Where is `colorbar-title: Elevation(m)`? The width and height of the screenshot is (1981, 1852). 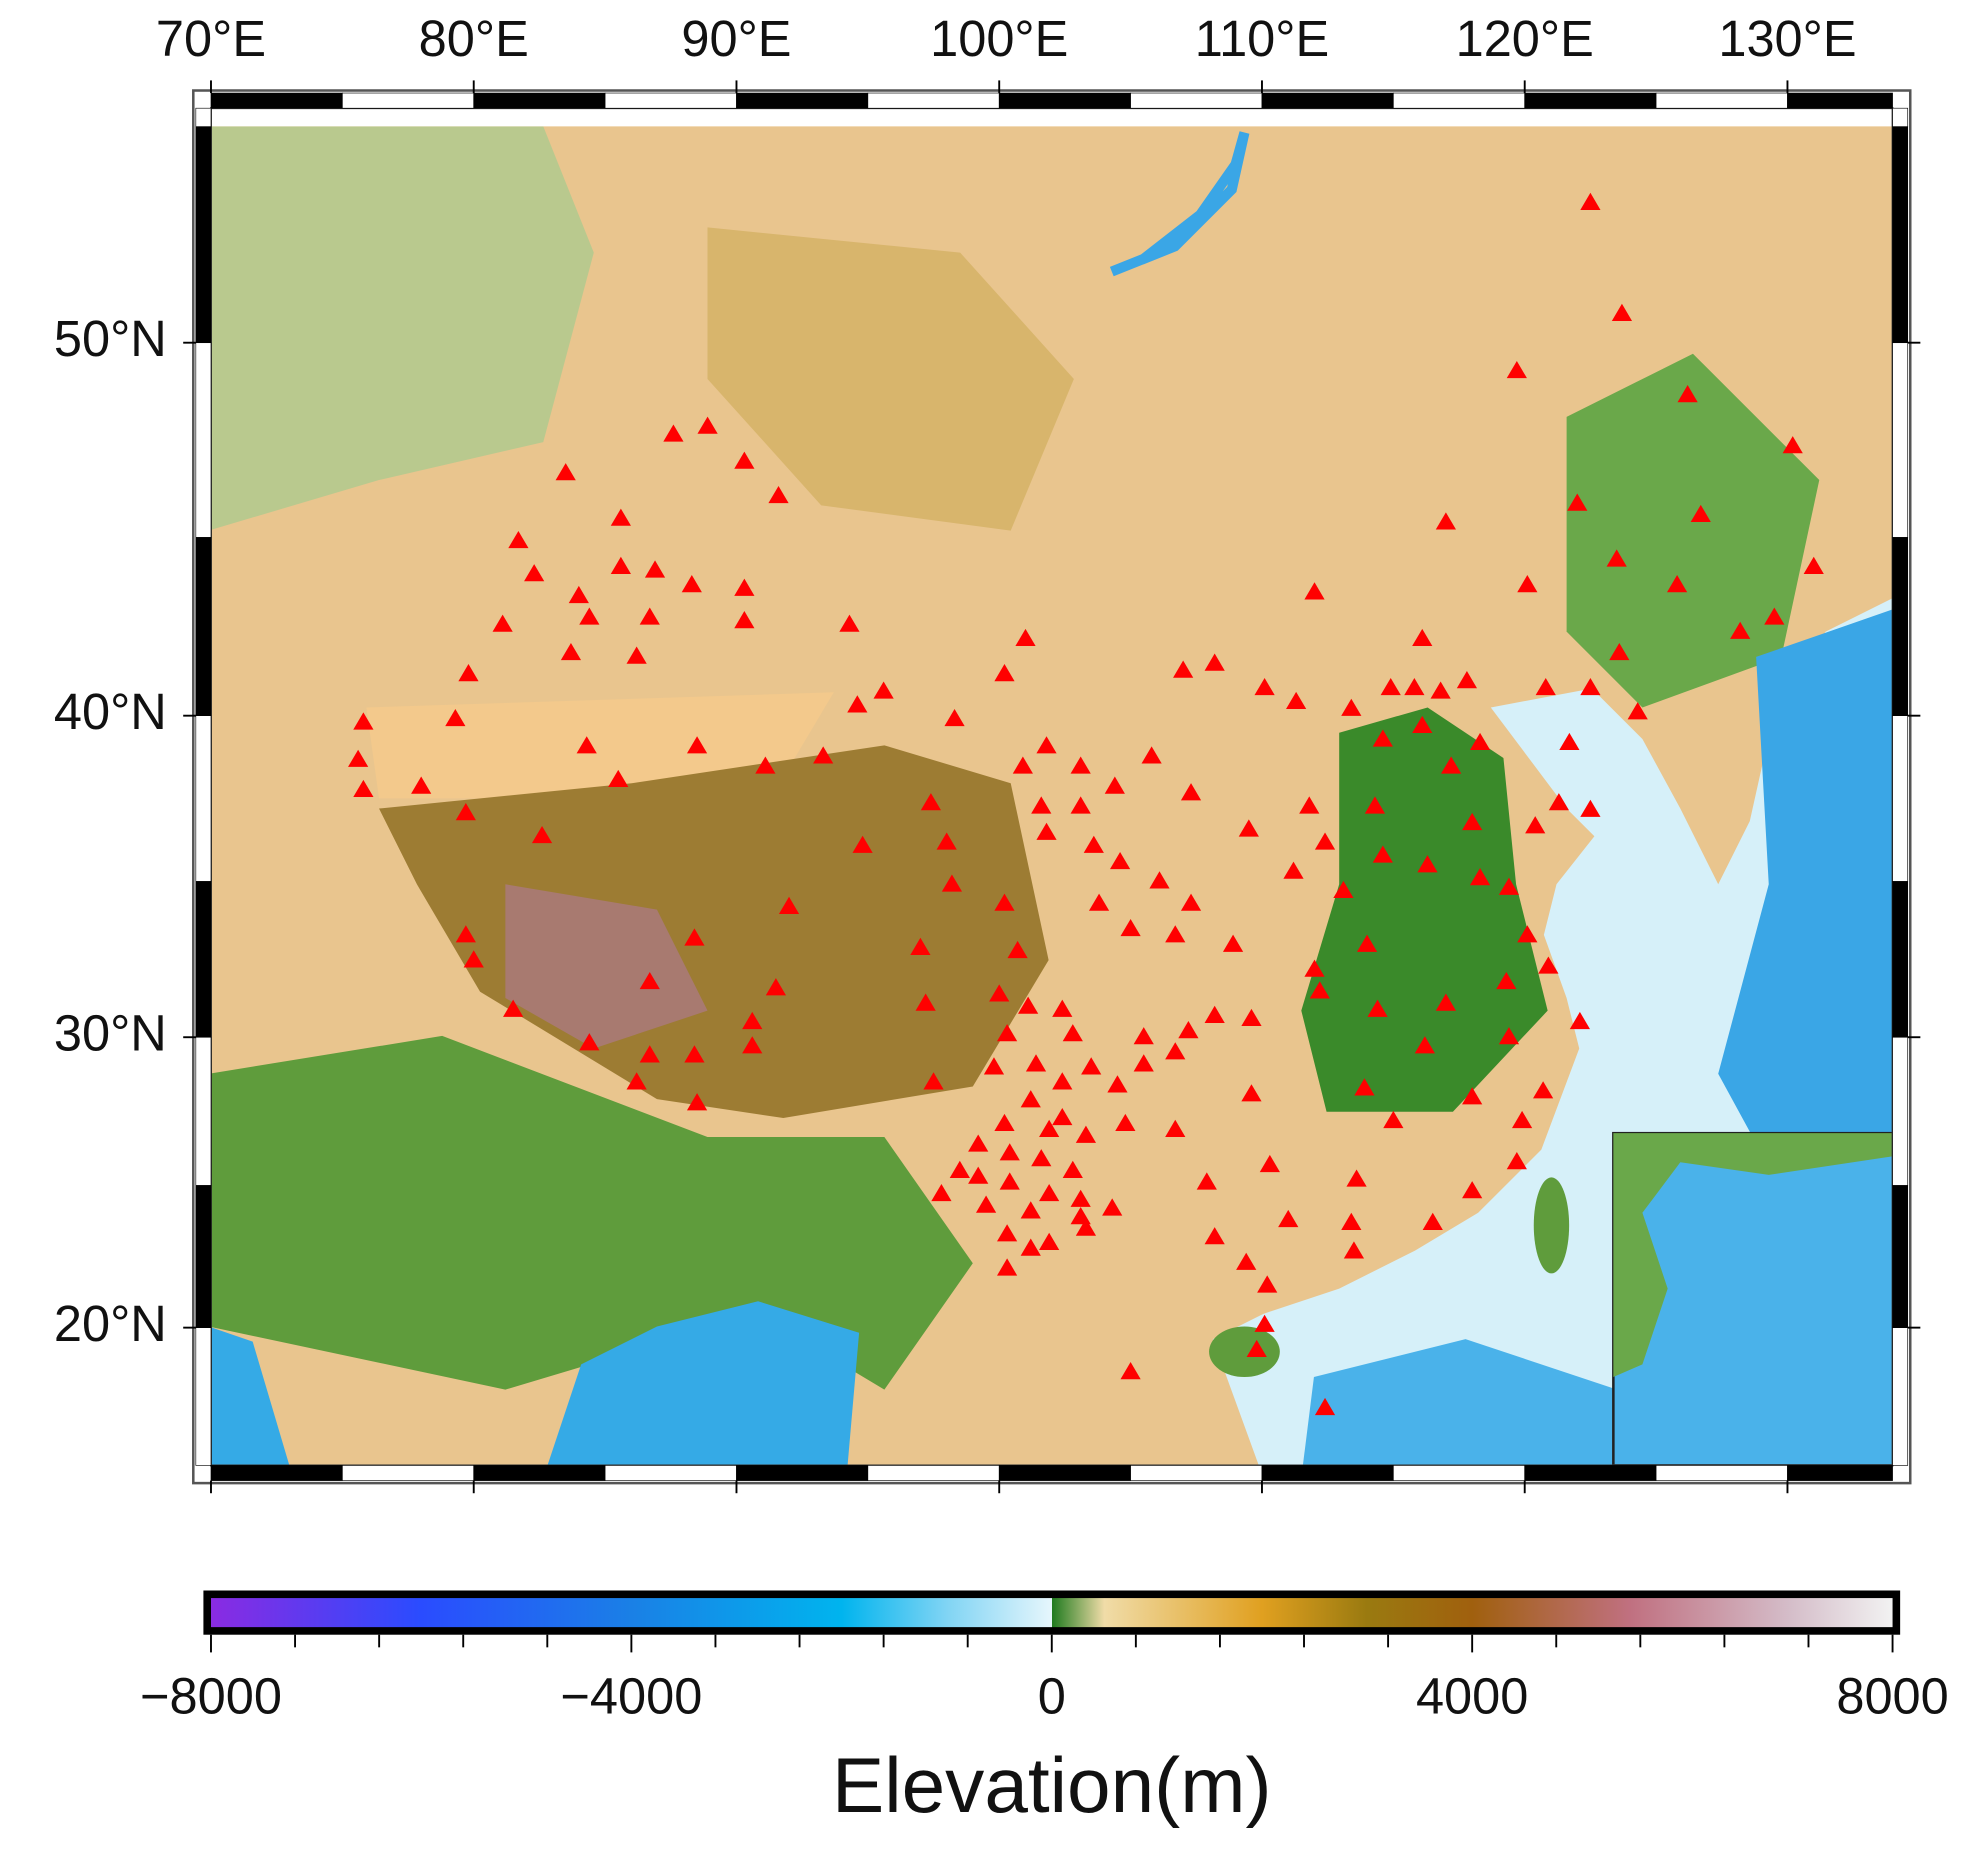 colorbar-title: Elevation(m) is located at coordinates (1052, 1785).